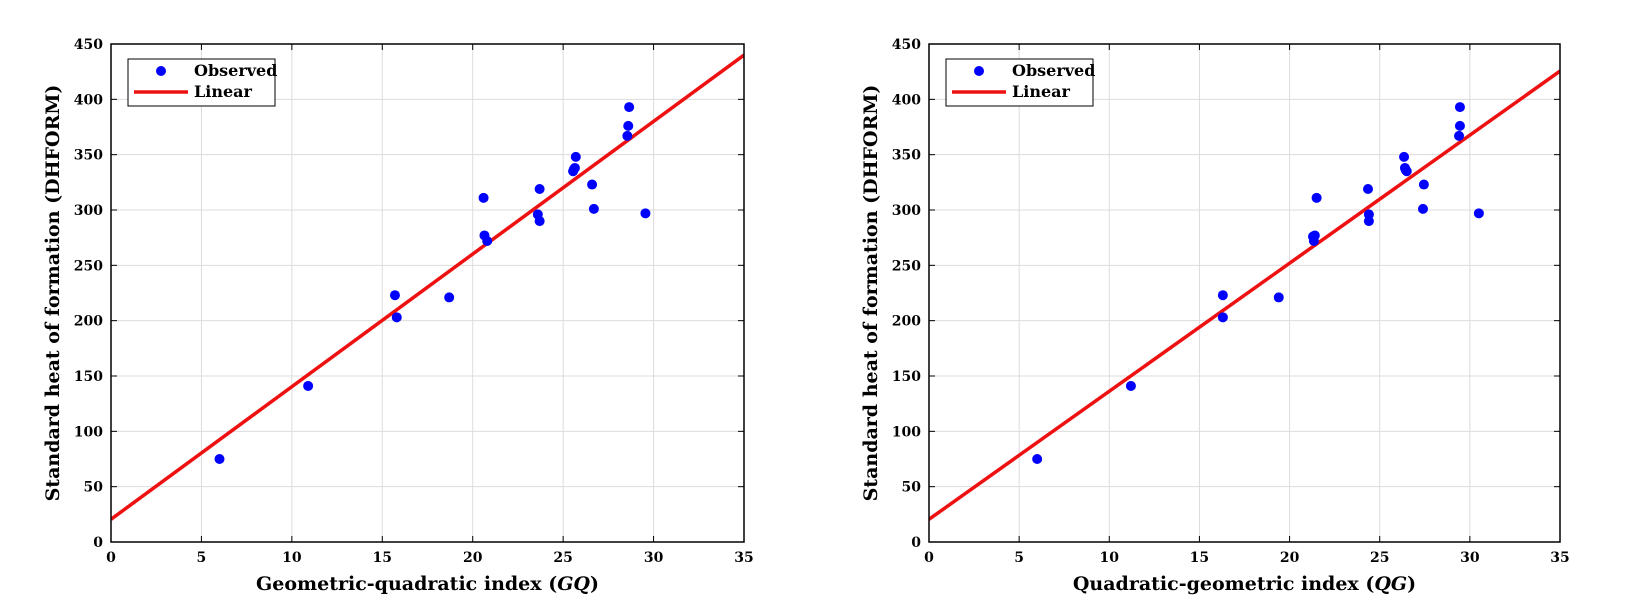 This screenshot has width=1641, height=610. I want to click on x-axis-label: Quadratic-geometric index (QG), so click(1244, 584).